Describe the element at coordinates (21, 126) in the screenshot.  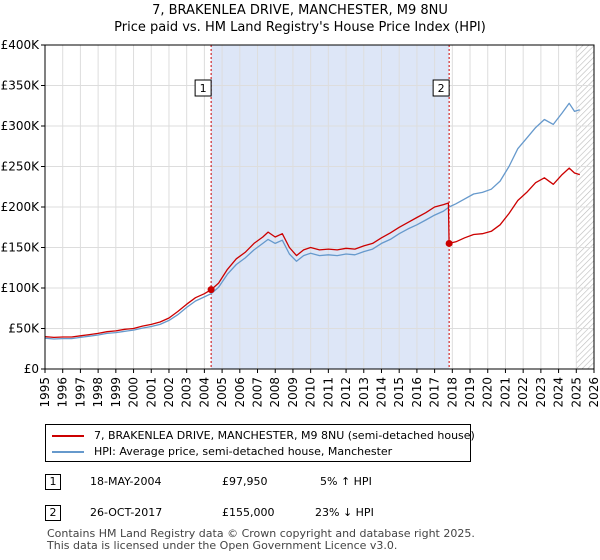
I see `y-tick-label: £300K` at that location.